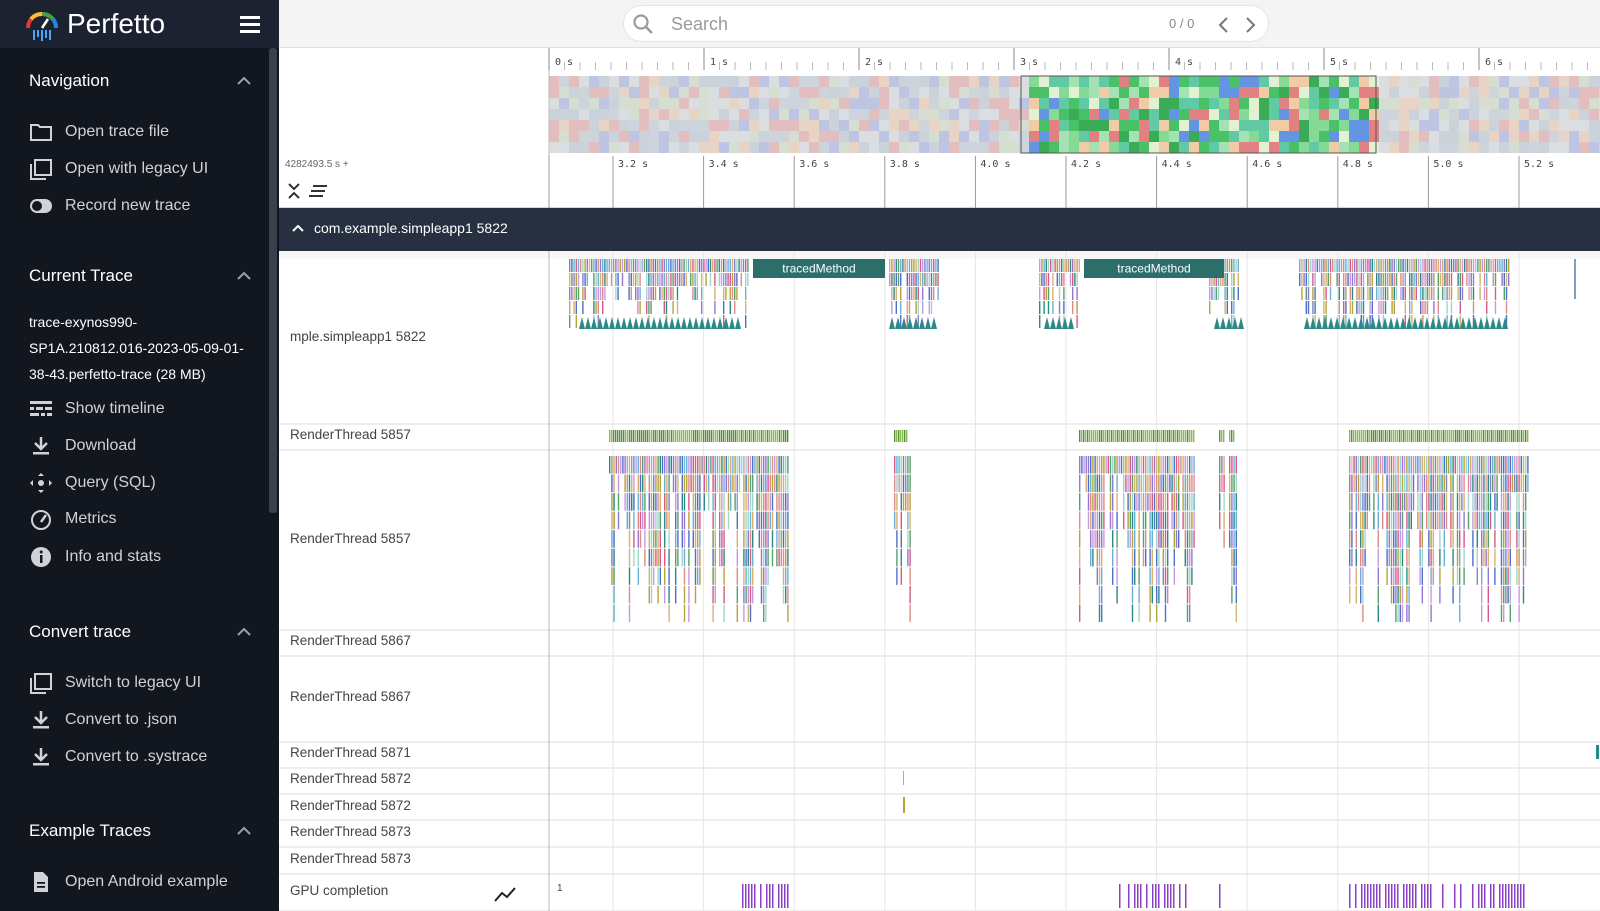 Image resolution: width=1600 pixels, height=911 pixels. I want to click on switch-legacy-ui-item: Switch to legacy UI, so click(146, 683).